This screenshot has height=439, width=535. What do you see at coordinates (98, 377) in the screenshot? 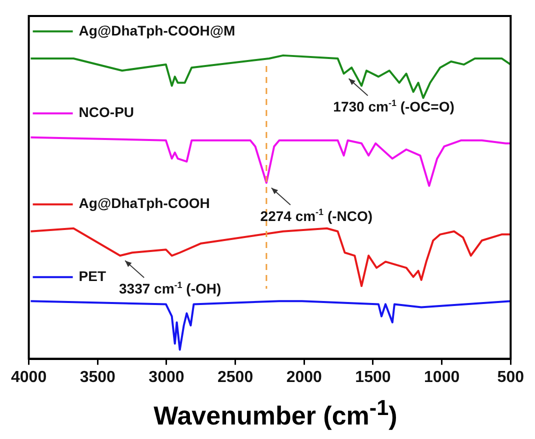
I see `x-tick-label: 3500` at bounding box center [98, 377].